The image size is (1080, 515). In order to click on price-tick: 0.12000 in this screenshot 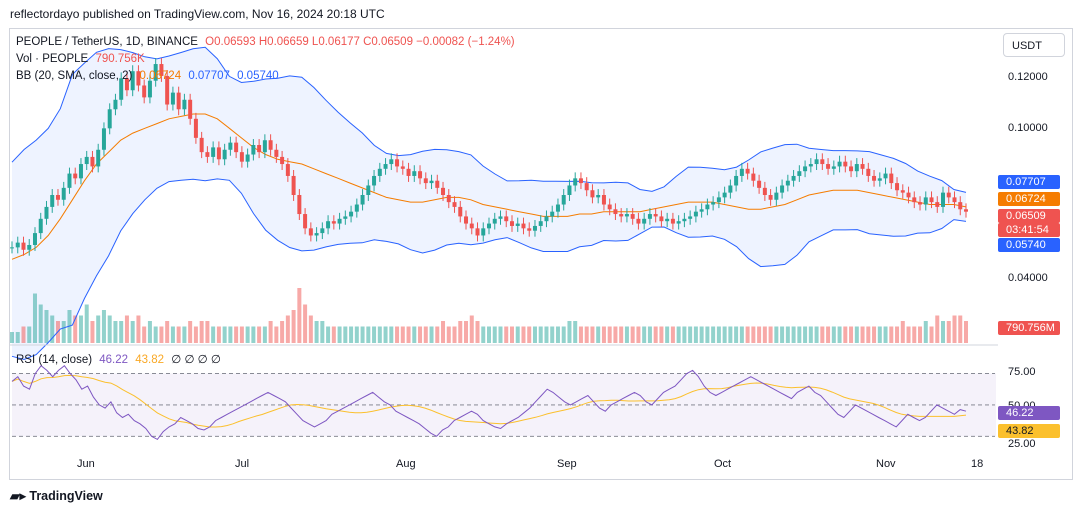, I will do `click(1028, 77)`.